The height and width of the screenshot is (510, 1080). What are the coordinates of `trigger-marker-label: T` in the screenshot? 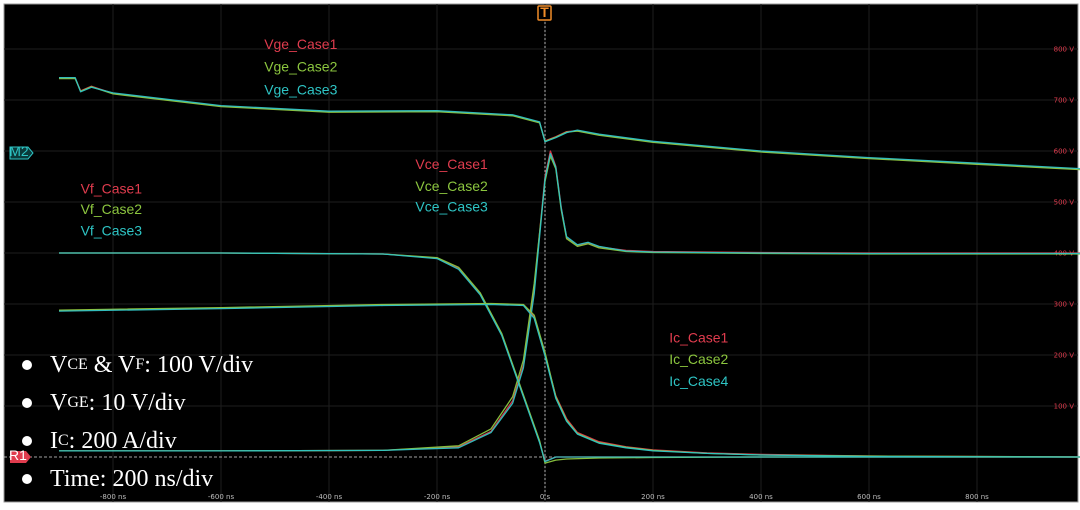 It's located at (544, 12).